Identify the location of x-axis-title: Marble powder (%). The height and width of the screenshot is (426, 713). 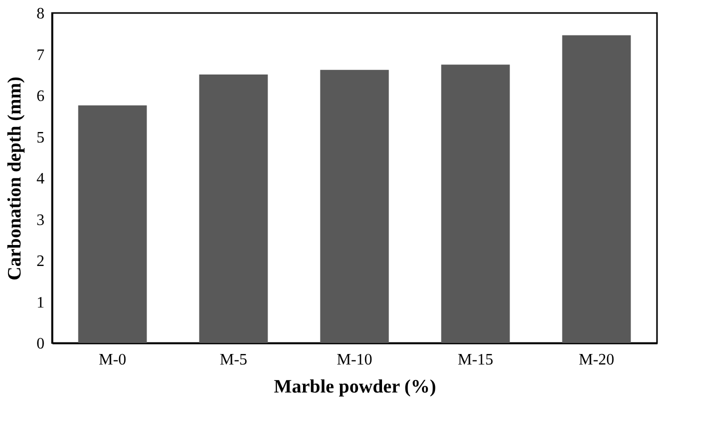
(355, 387).